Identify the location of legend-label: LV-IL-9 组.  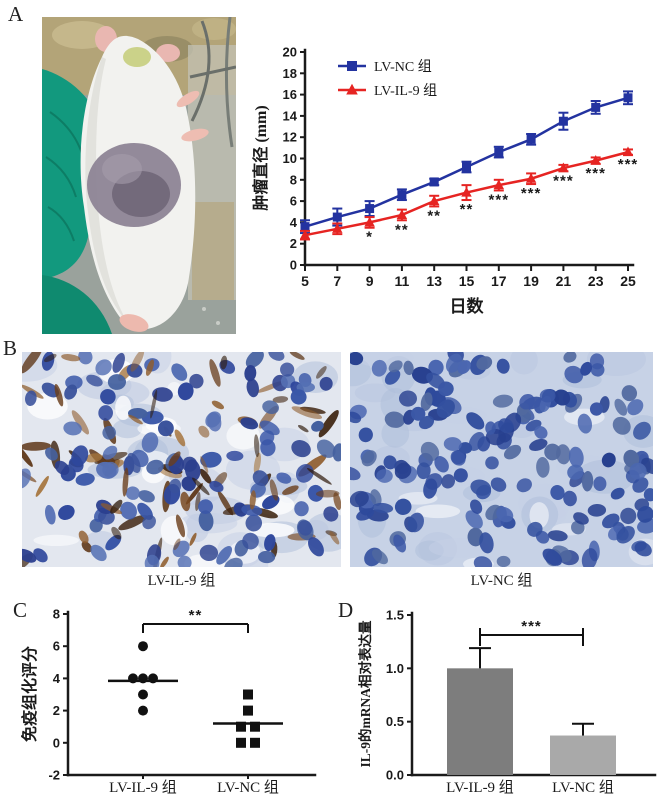
(405, 91).